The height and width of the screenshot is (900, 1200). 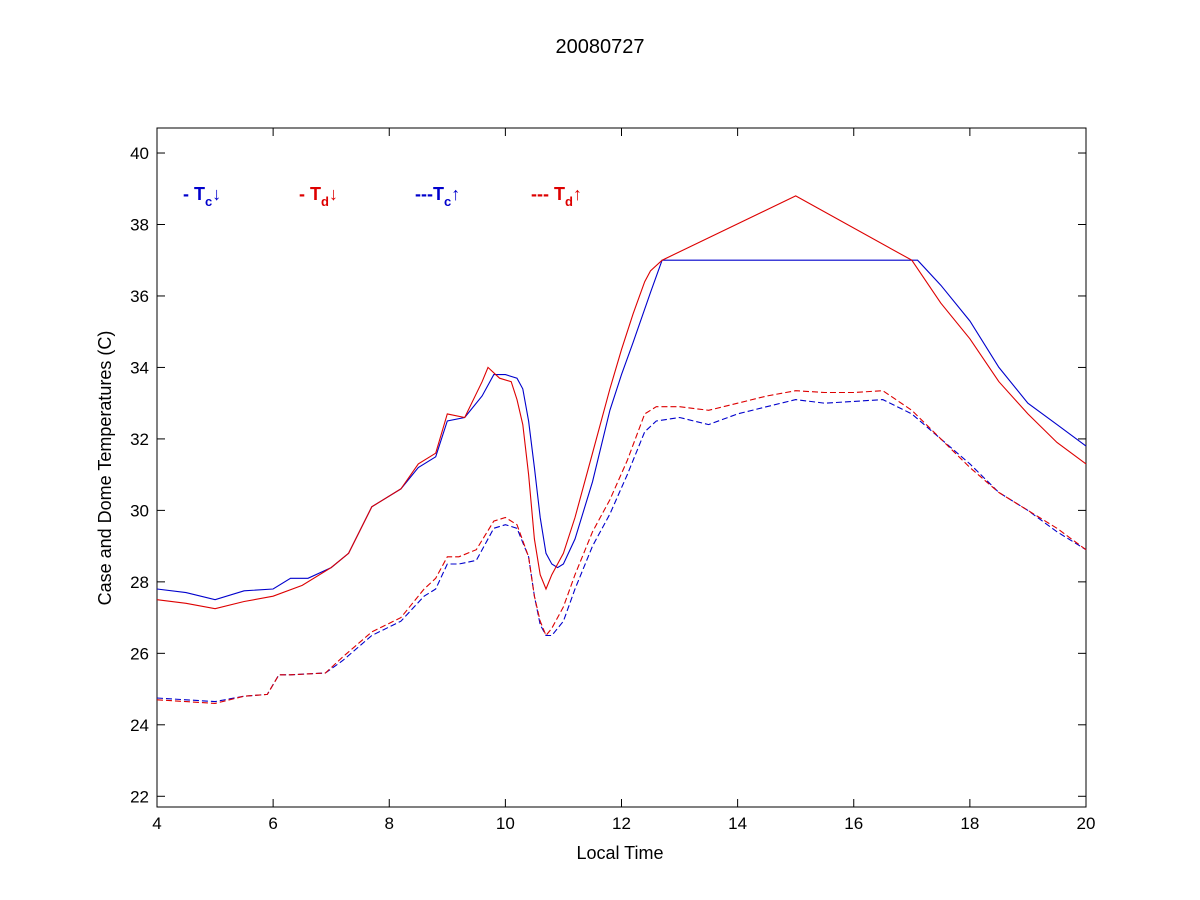 I want to click on x-tick-label: 18, so click(x=969, y=823).